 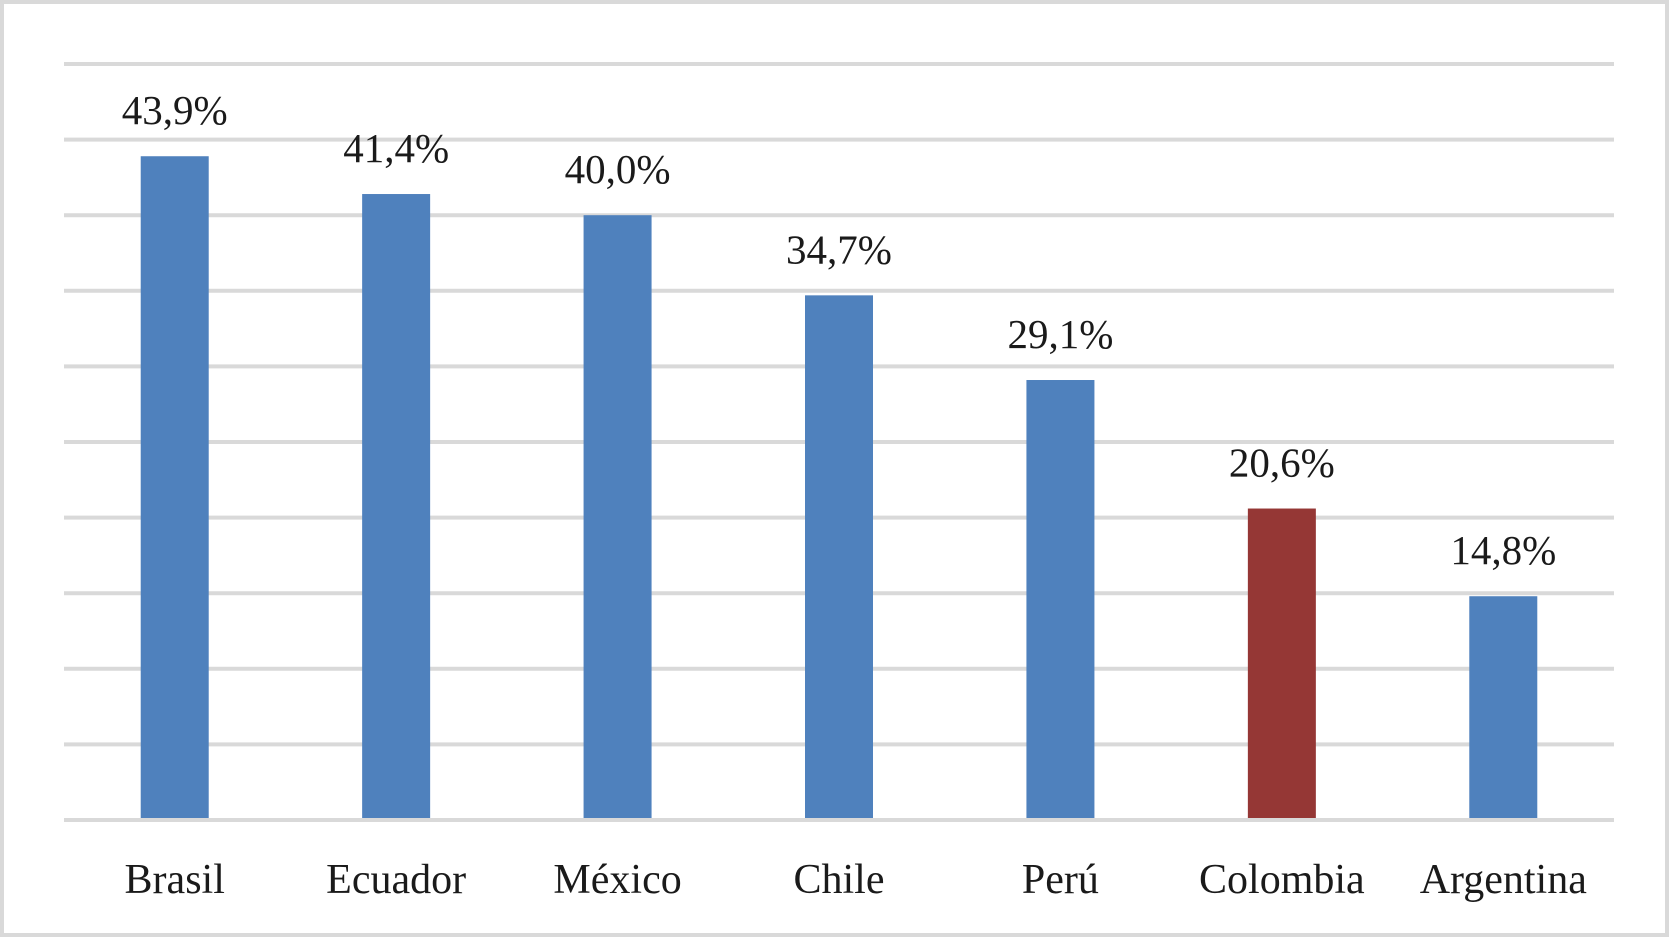 I want to click on category-label: Brasil, so click(x=175, y=880).